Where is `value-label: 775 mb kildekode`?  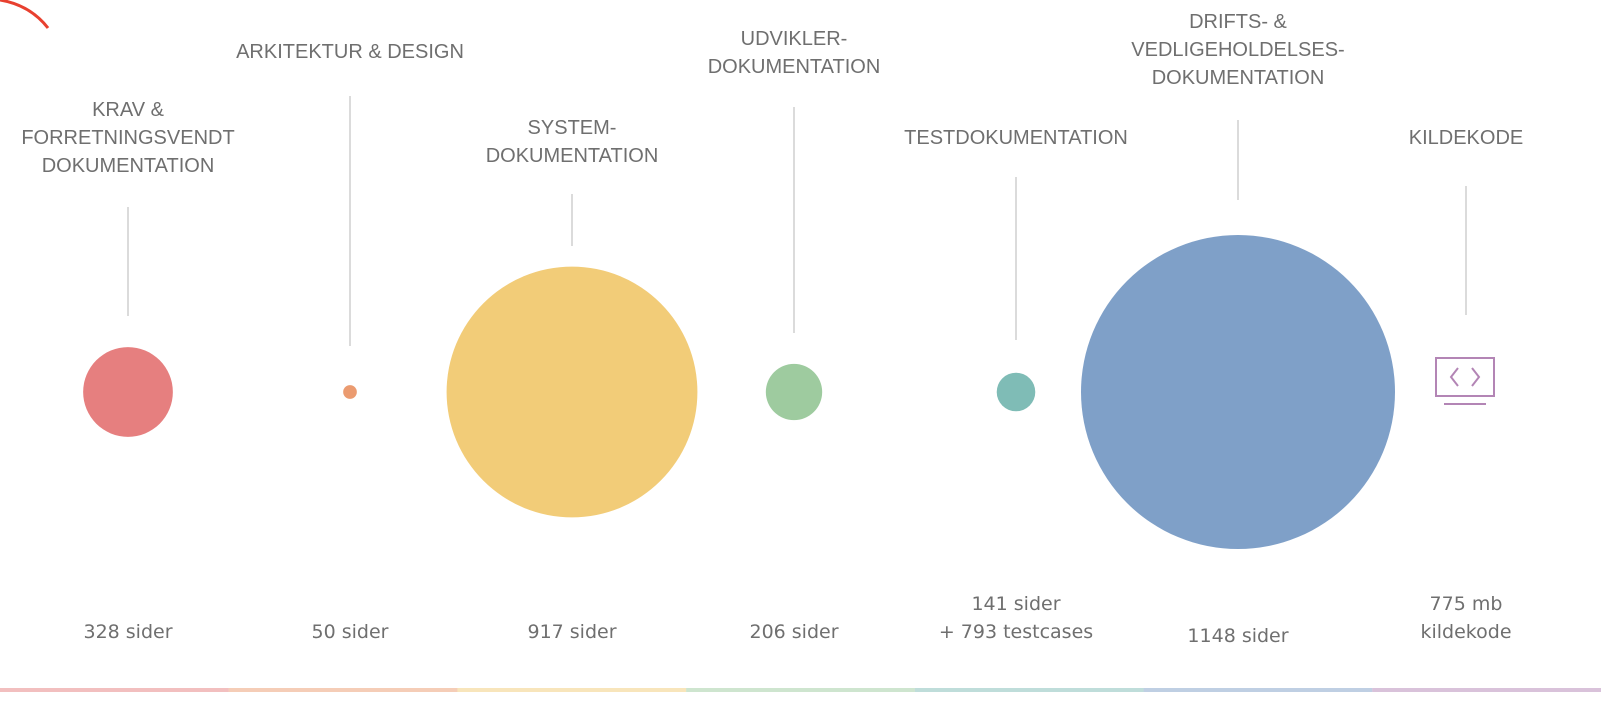 value-label: 775 mb kildekode is located at coordinates (1466, 618).